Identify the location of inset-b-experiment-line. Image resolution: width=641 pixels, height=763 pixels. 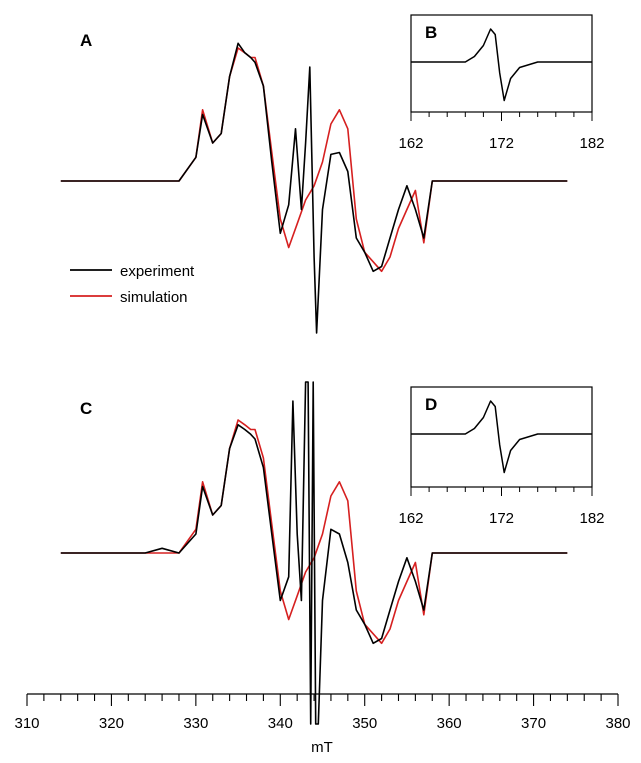
(501, 65).